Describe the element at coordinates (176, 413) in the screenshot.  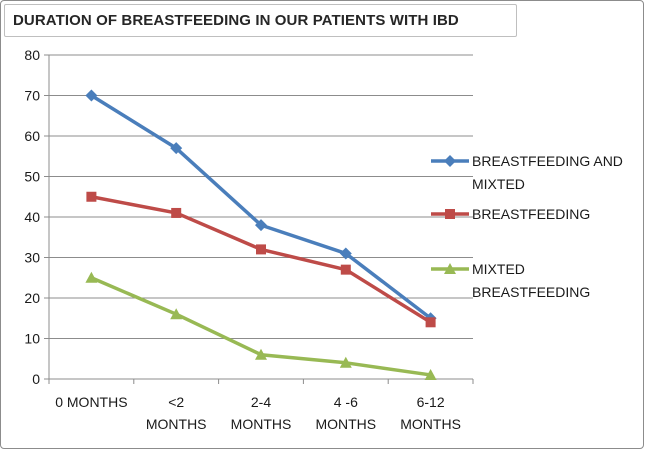
I see `x-tick-label: <2 MONTHS` at that location.